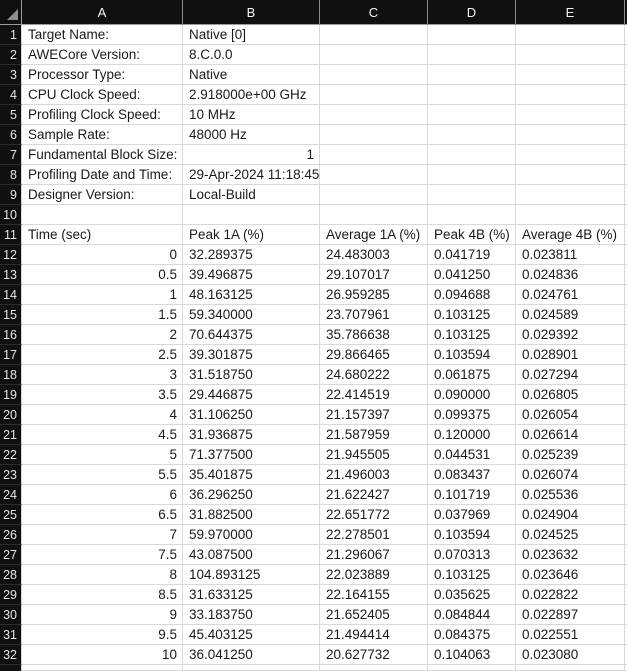 The height and width of the screenshot is (671, 627). I want to click on cell-D18: 0.061875, so click(472, 375).